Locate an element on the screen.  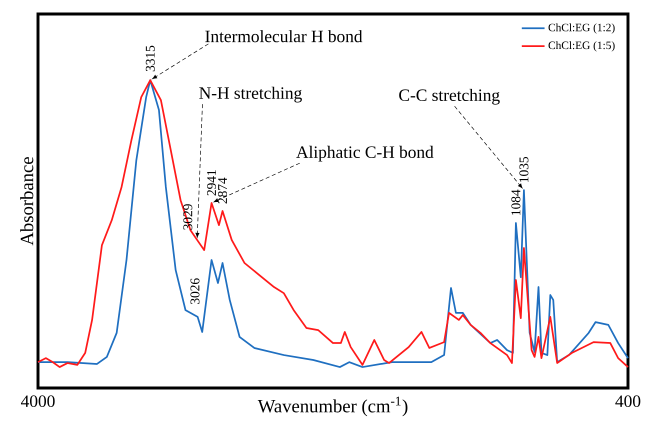
annotation: 3026 is located at coordinates (195, 291).